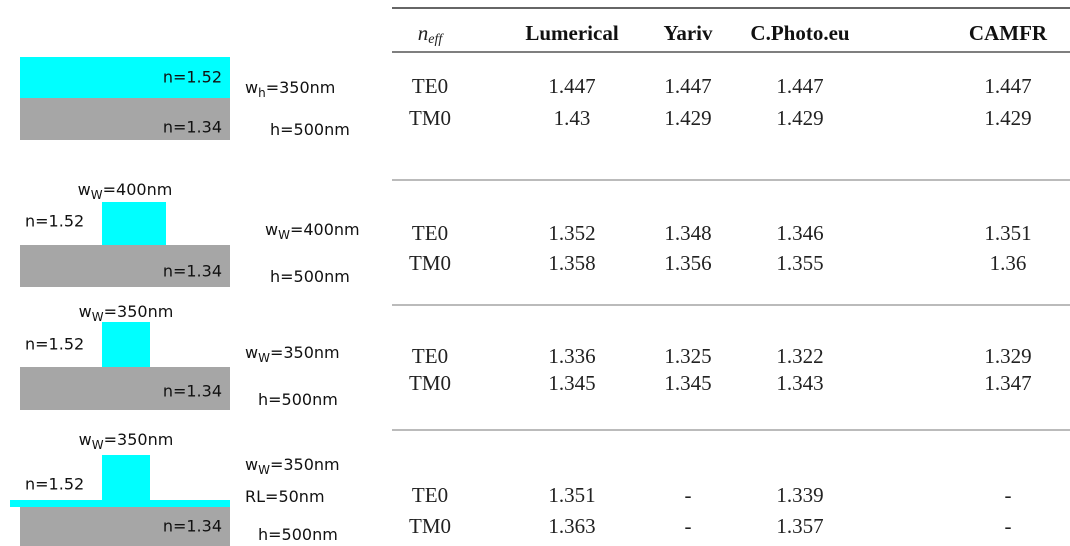  I want to click on column-header: CAMFR, so click(1008, 33).